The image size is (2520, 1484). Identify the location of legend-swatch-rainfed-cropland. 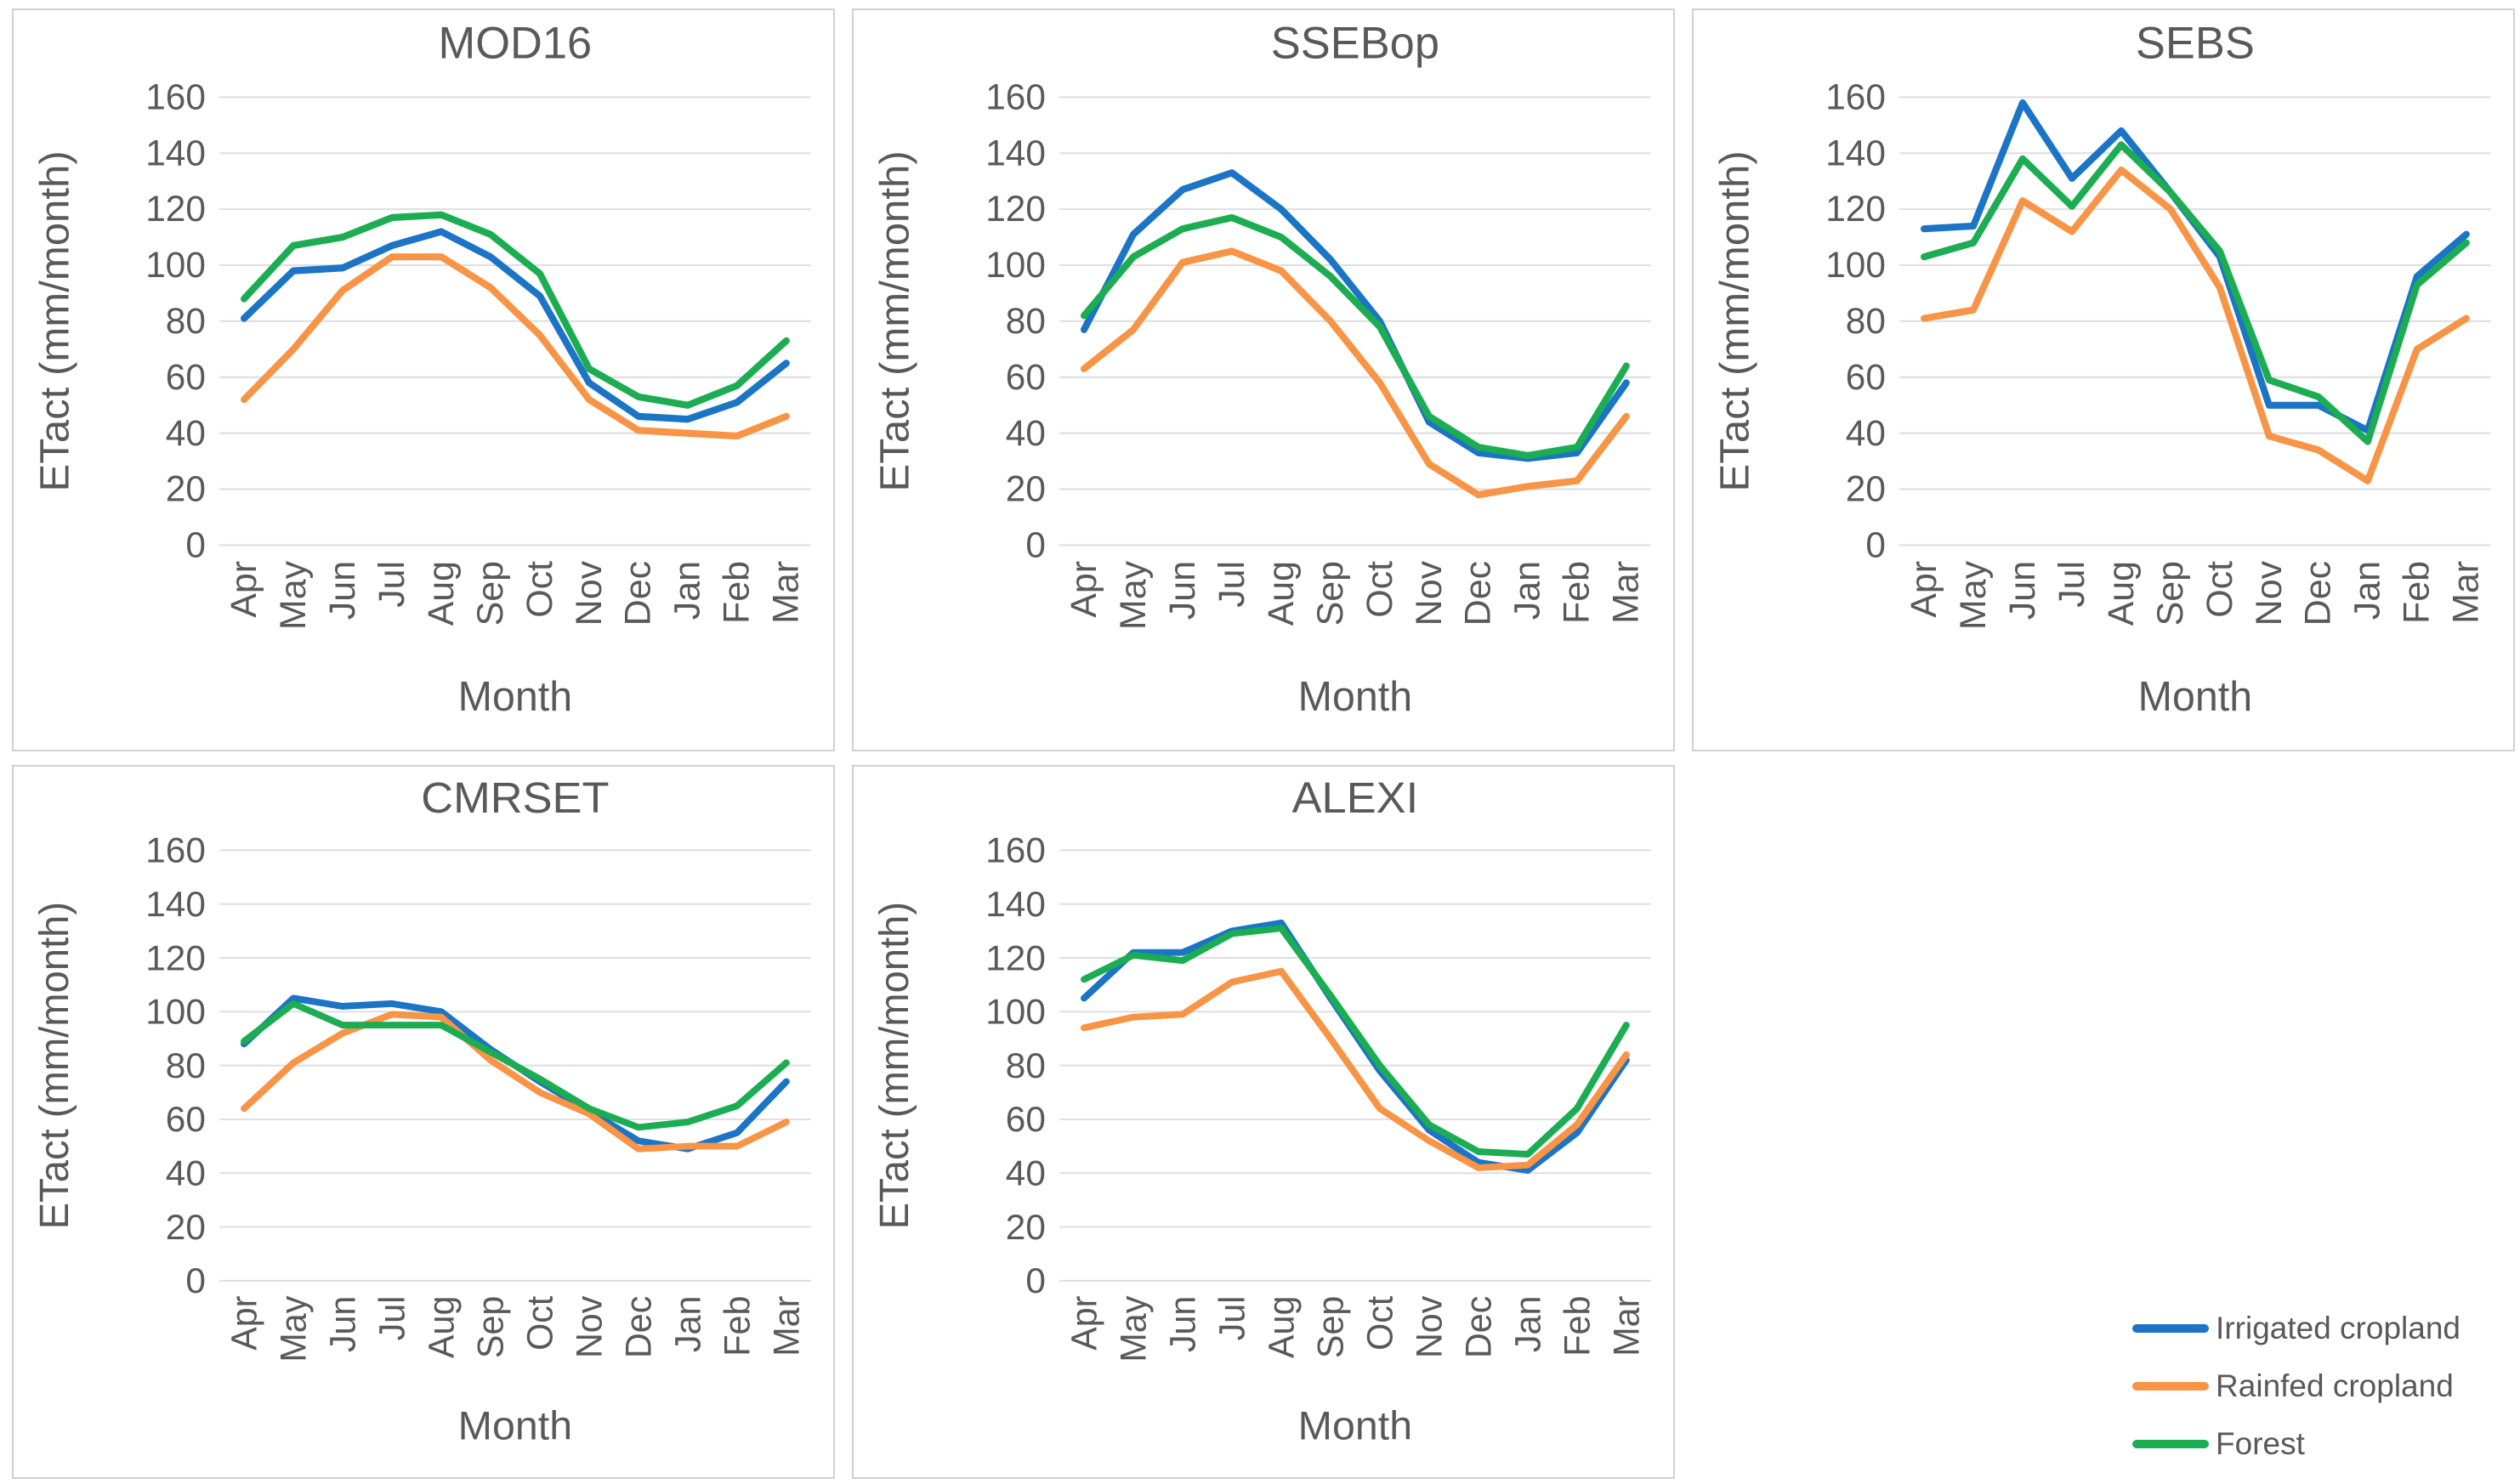
(2171, 1386).